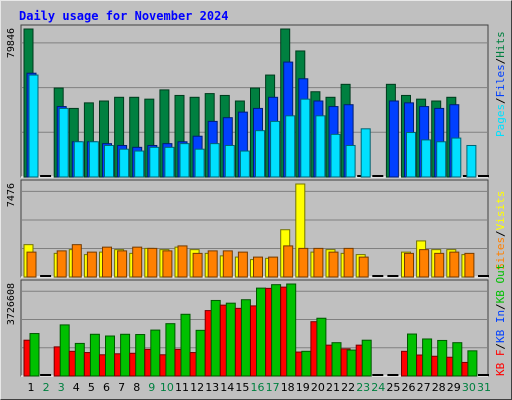 Image resolution: width=512 pixels, height=400 pixels. Describe the element at coordinates (363, 387) in the screenshot. I see `x-tick-label: 23` at that location.